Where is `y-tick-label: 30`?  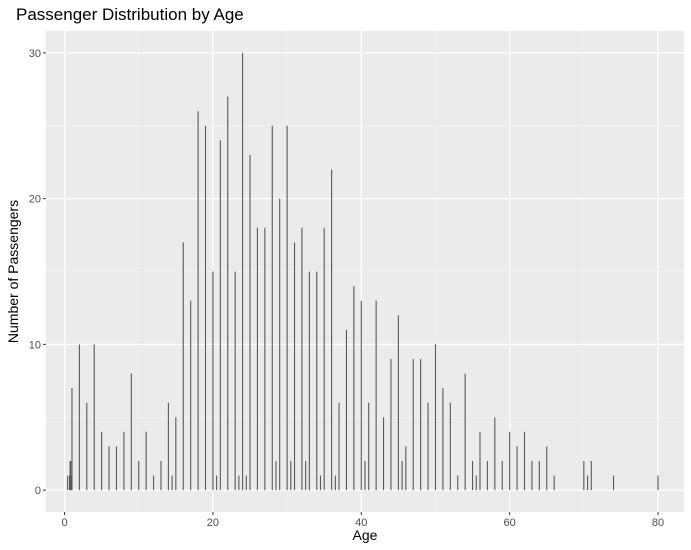
y-tick-label: 30 is located at coordinates (35, 54).